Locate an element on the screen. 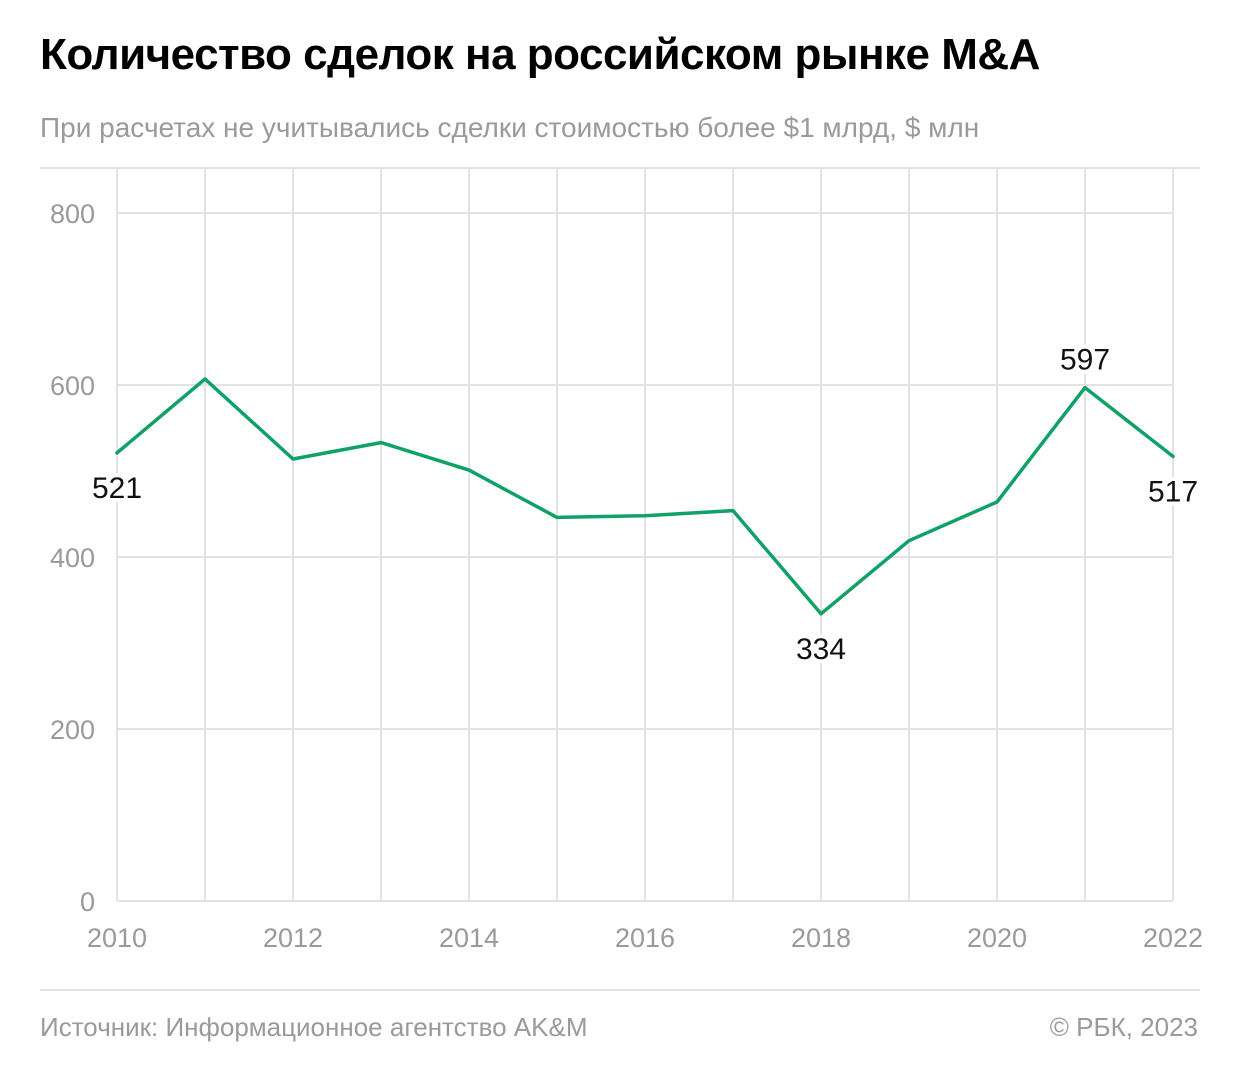 The width and height of the screenshot is (1240, 1078). data-label-halo: 334 is located at coordinates (821, 649).